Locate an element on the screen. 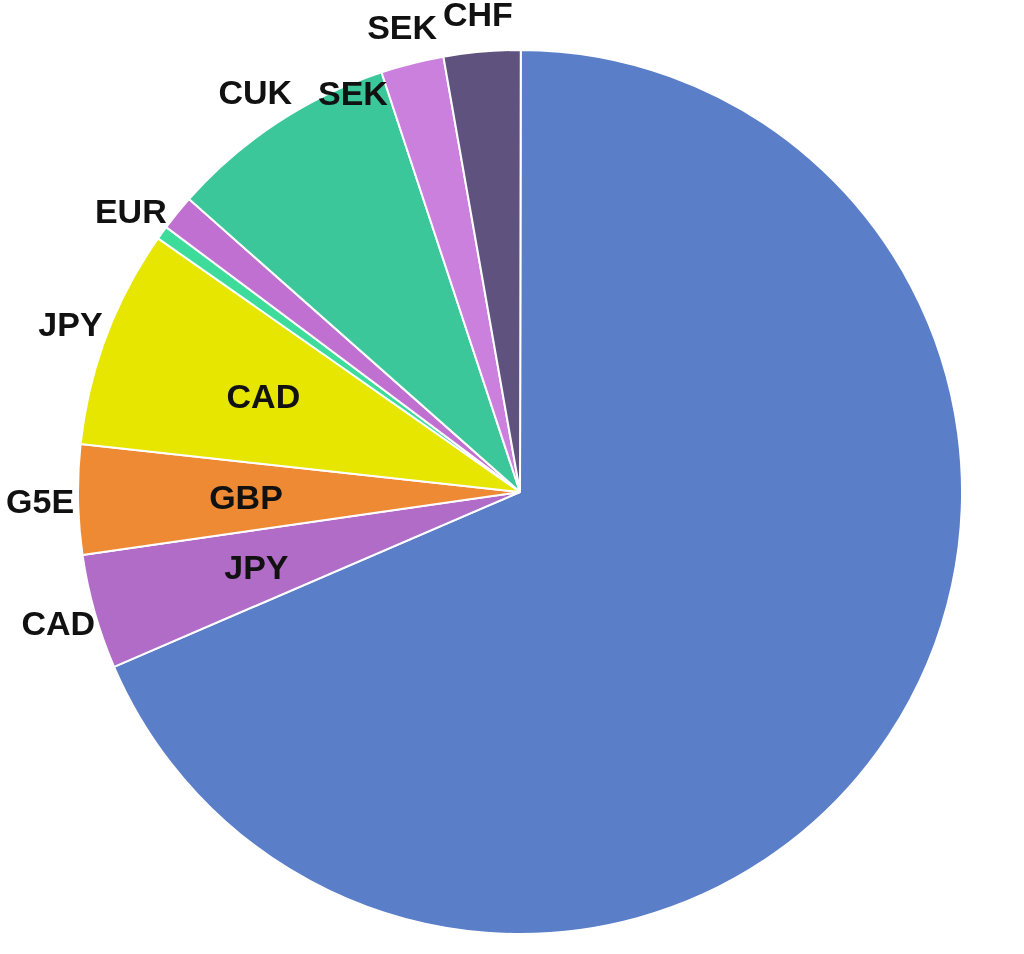  text: CAD is located at coordinates (263, 395).